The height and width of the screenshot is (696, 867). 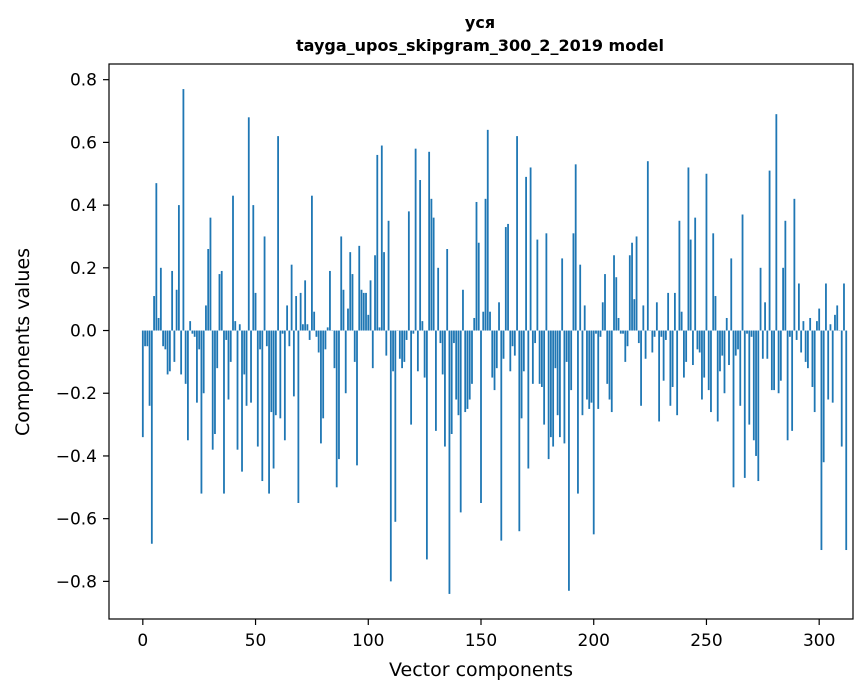 What do you see at coordinates (76, 582) in the screenshot?
I see `y-tick-label: −0.8` at bounding box center [76, 582].